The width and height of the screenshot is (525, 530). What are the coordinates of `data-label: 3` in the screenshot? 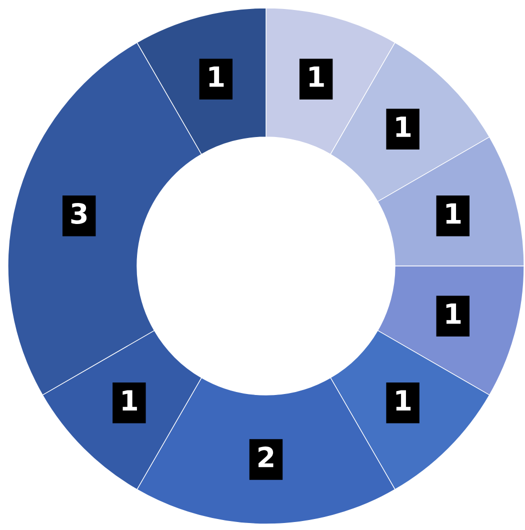 It's located at (79, 213).